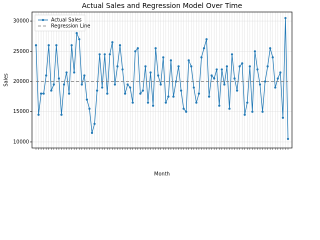  I want to click on legend-box, so click(60, 23).